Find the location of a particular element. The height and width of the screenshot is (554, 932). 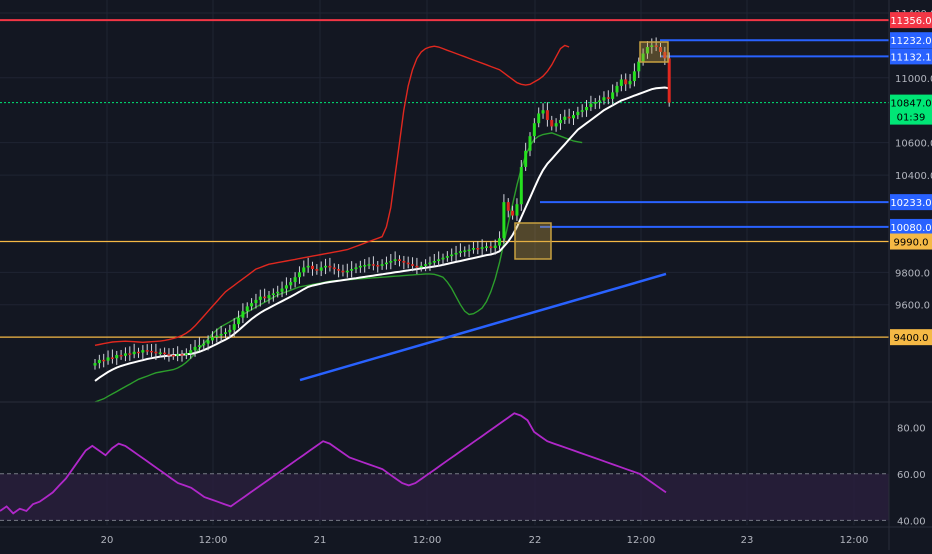

price-level-label: 11232.0 is located at coordinates (910, 41).